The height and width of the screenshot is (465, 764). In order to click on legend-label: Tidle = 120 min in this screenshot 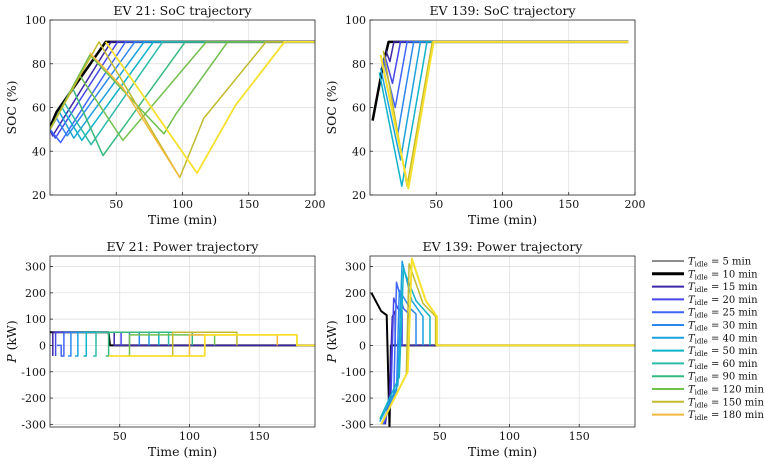, I will do `click(726, 391)`.